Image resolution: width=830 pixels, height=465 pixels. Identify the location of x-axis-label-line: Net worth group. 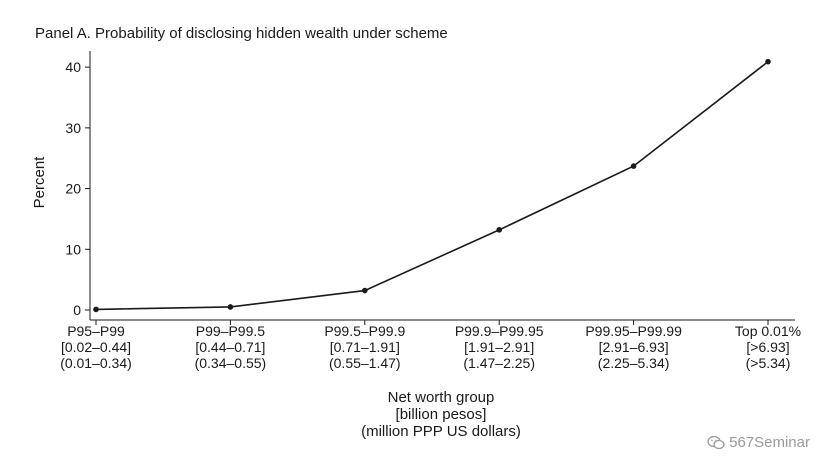
(441, 397).